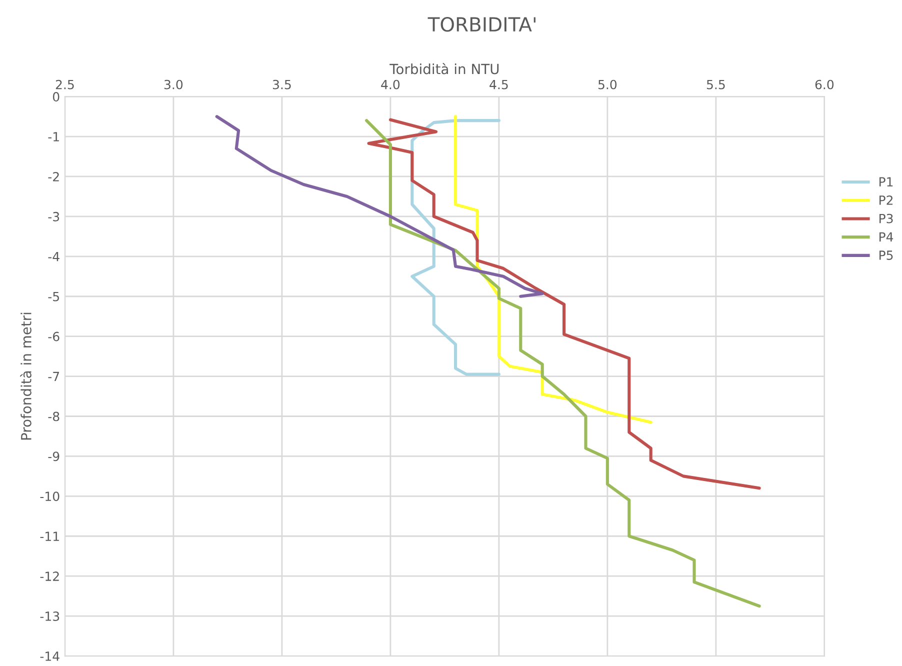 This screenshot has height=666, width=902. What do you see at coordinates (887, 237) in the screenshot?
I see `legend-label: P4` at bounding box center [887, 237].